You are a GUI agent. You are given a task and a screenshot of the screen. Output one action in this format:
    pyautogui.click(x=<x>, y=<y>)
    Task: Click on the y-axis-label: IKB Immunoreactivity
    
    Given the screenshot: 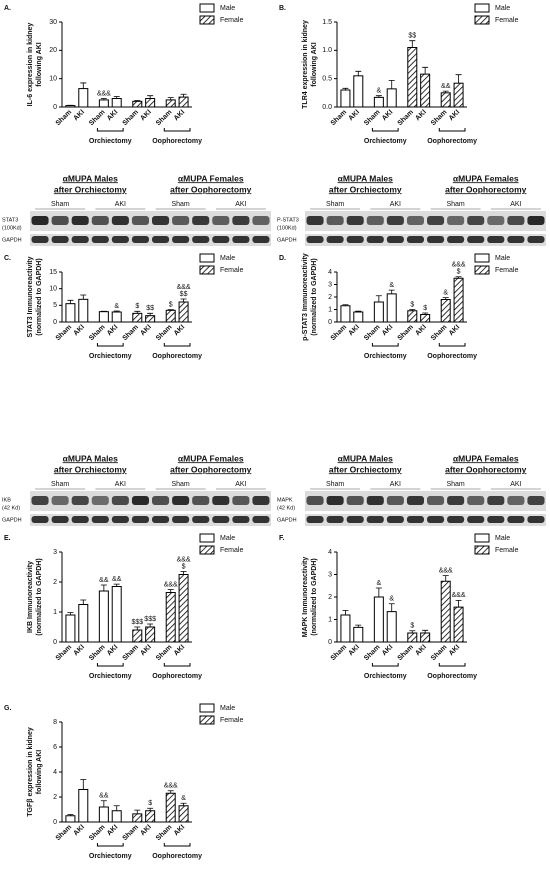 What is the action you would take?
    pyautogui.click(x=30, y=597)
    